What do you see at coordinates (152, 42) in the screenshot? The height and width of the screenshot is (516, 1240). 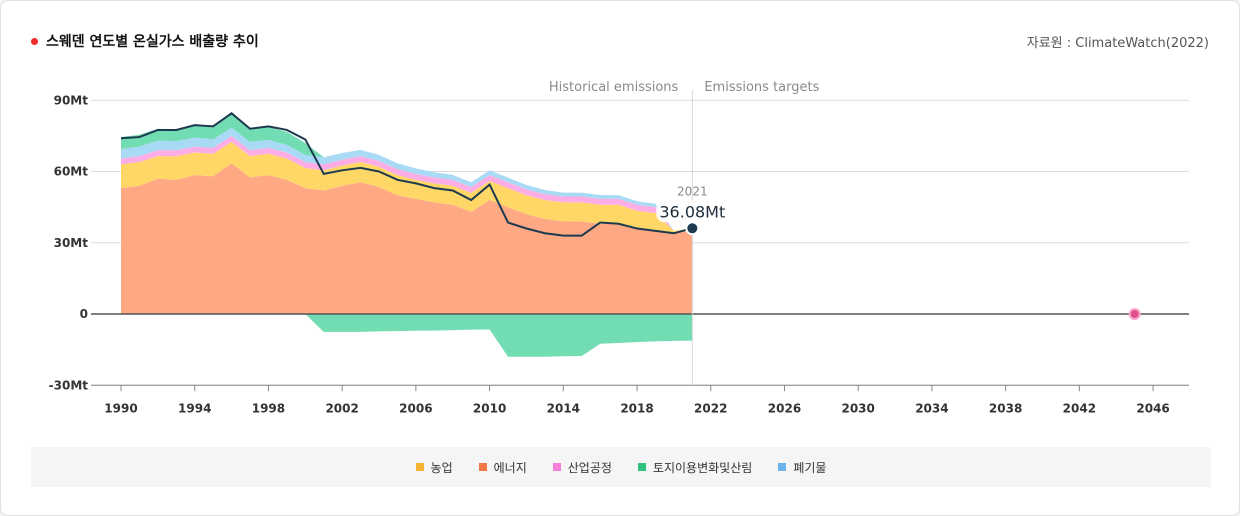 I see `chart-title: 스웨덴 연도별 온실가스 배출량 추이` at bounding box center [152, 42].